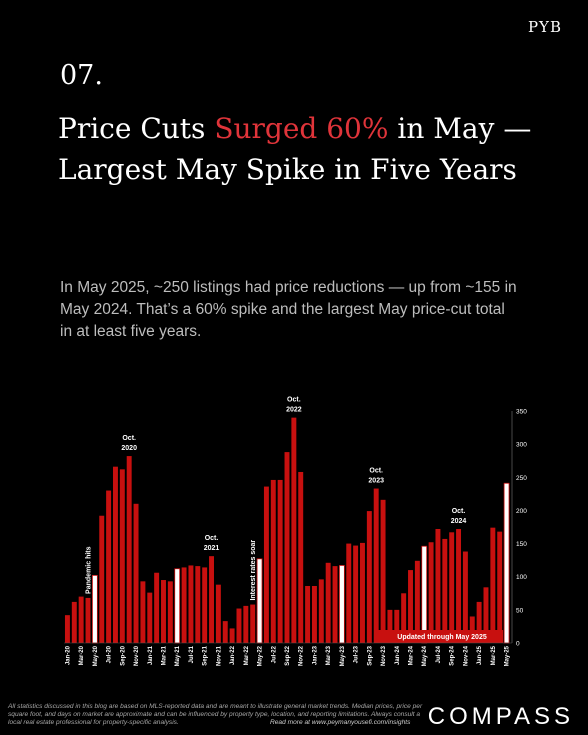 The image size is (588, 735). Describe the element at coordinates (295, 149) in the screenshot. I see `title-part-2: in May — Largest May Spike in Five Years` at that location.